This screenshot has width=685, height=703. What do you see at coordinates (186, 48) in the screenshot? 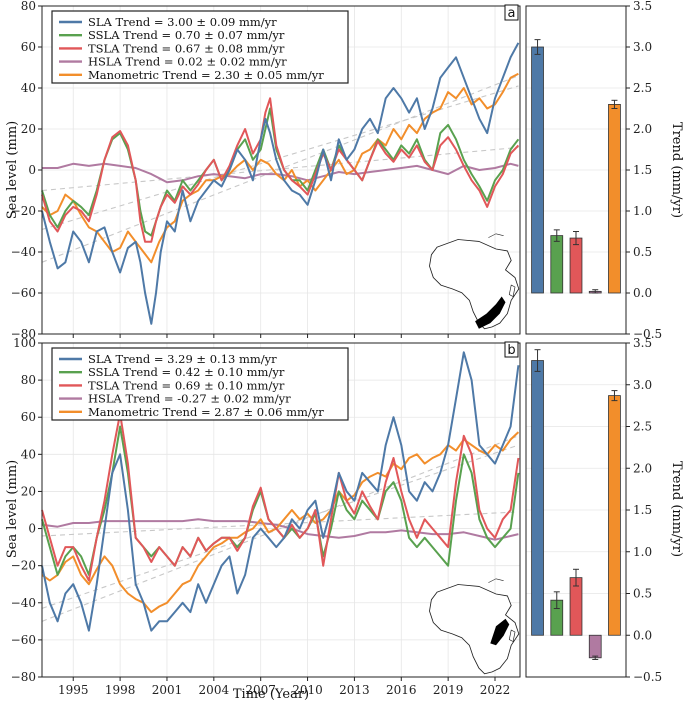
I see `legend-entry-tsla: TSLA Trend = 0.67 ± 0.08 mm/yr` at bounding box center [186, 48].